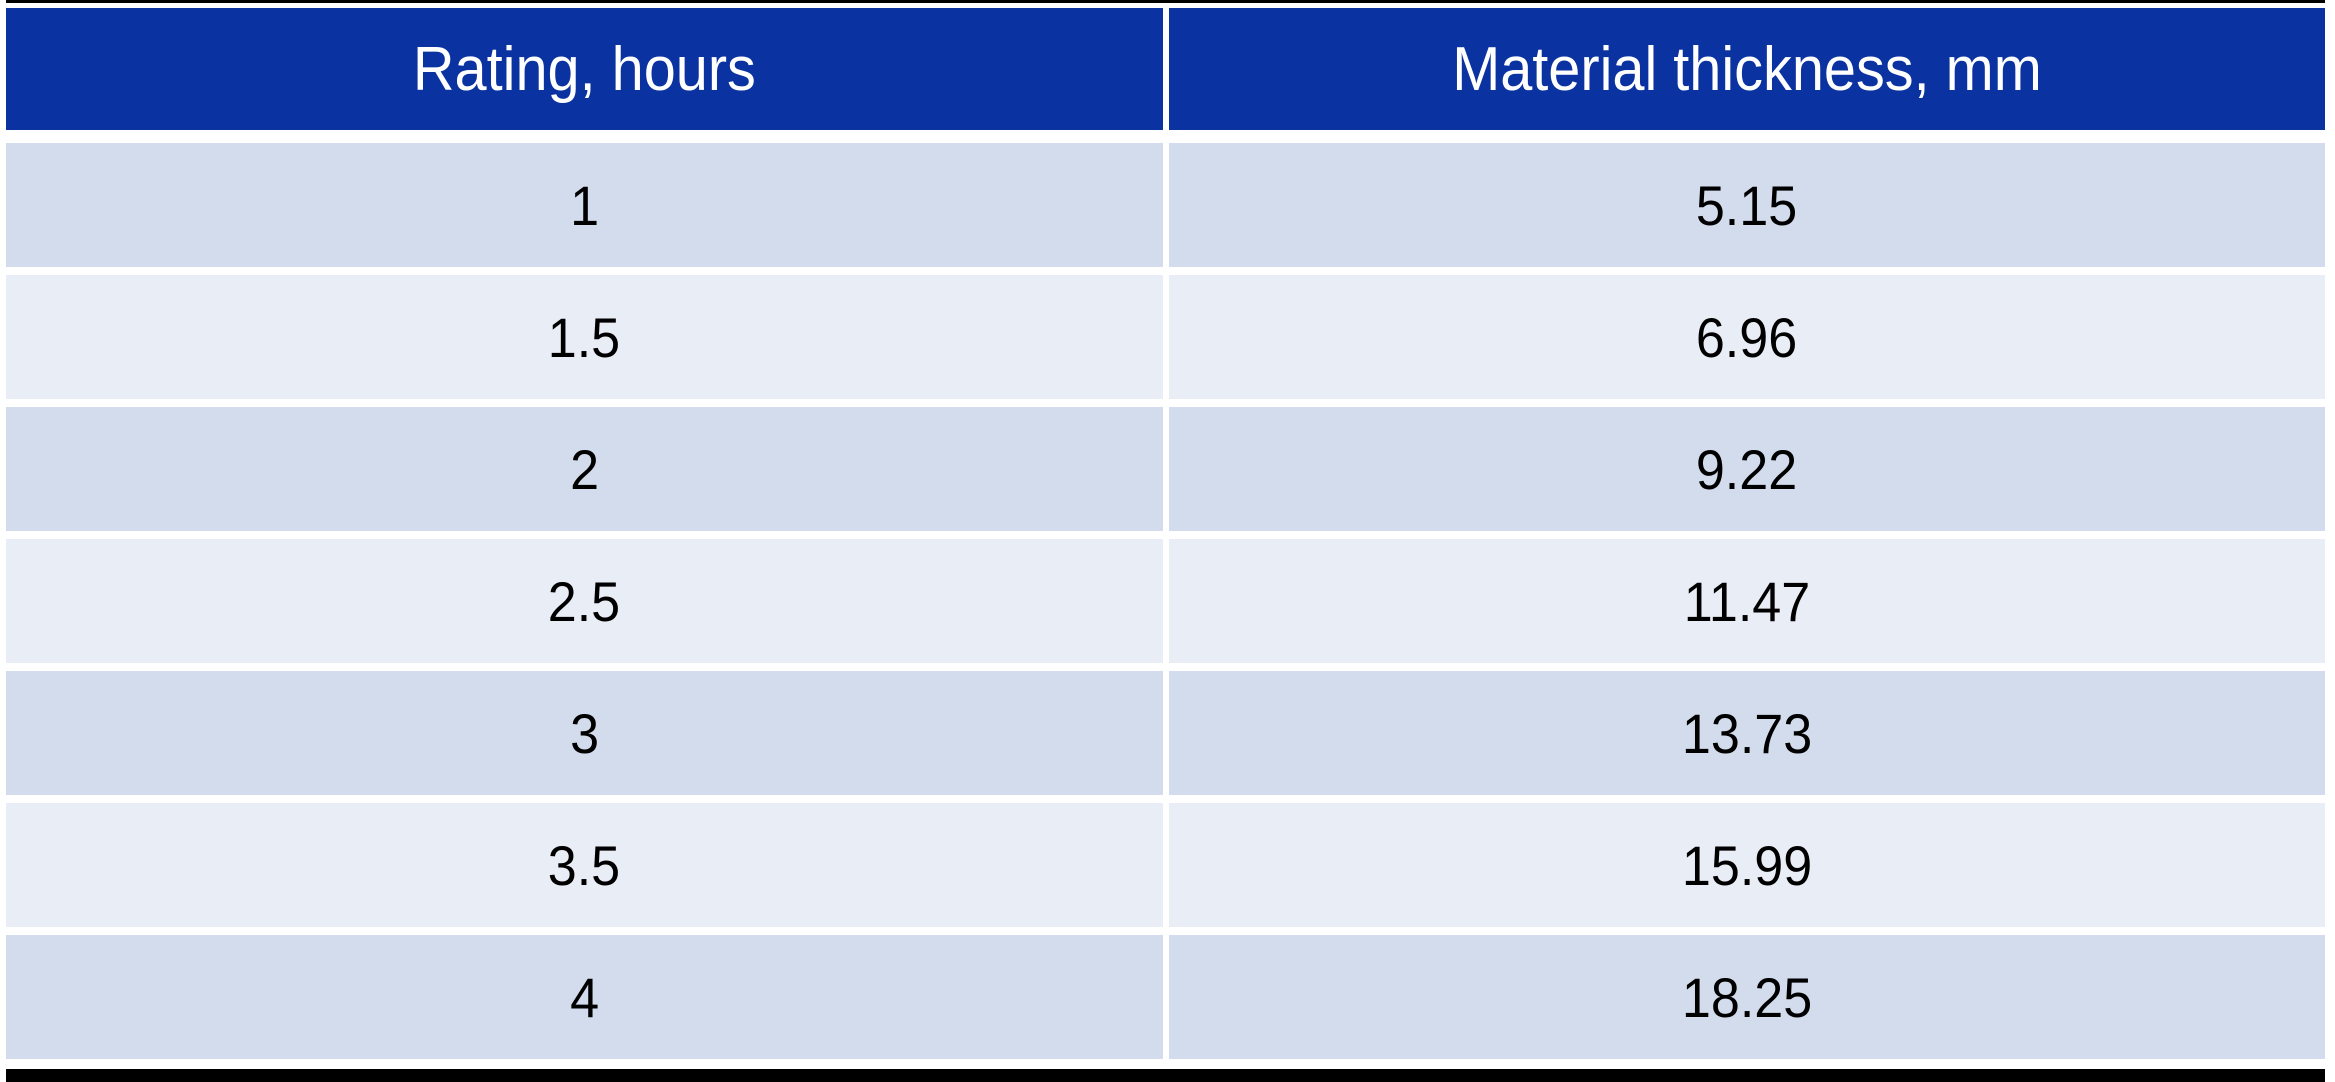 This screenshot has width=2335, height=1082. I want to click on thickness-value: 15.99, so click(1746, 865).